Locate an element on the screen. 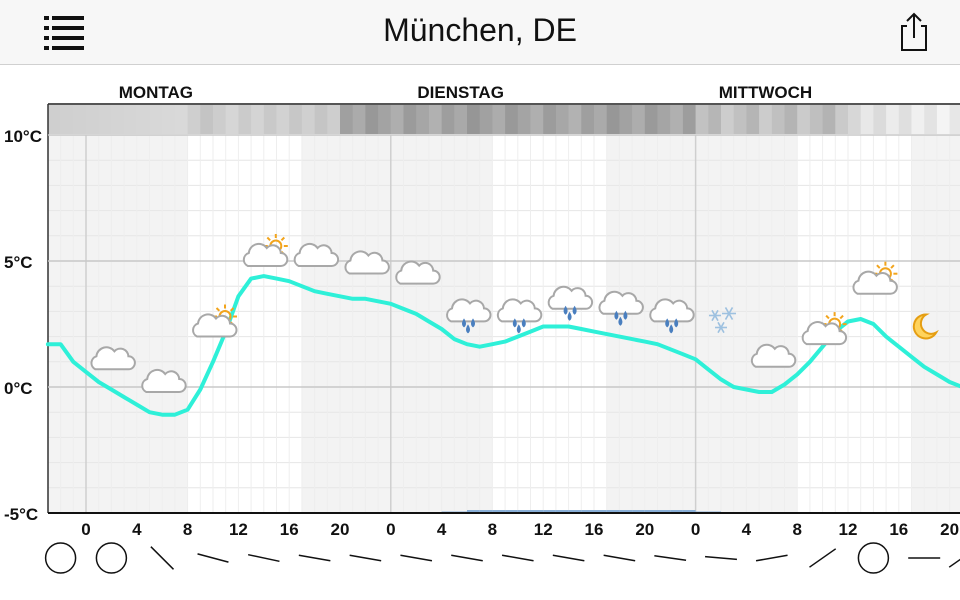  y-tick-label: 10°C is located at coordinates (23, 136).